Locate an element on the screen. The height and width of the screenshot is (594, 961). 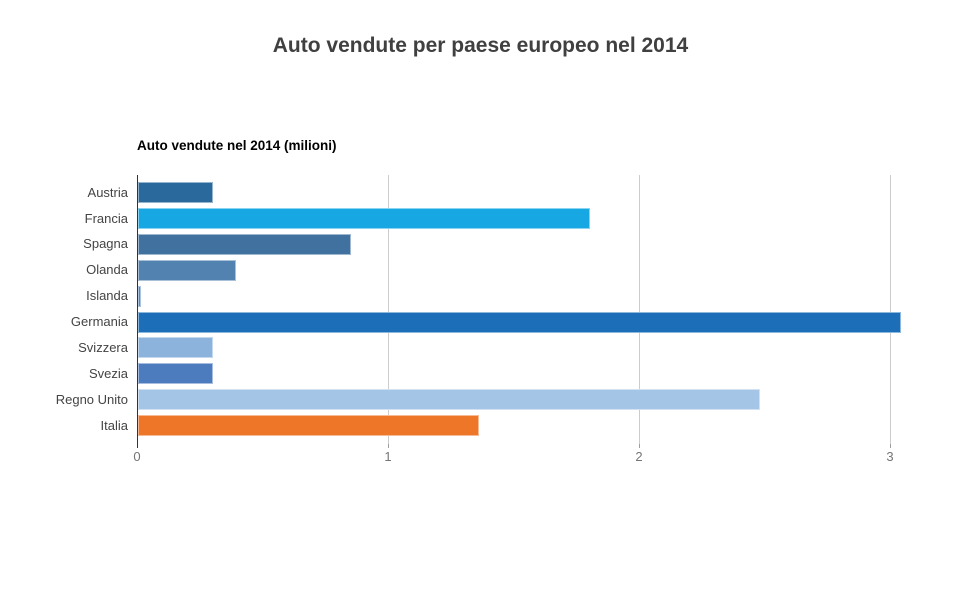
category-label: Spagna is located at coordinates (105, 244).